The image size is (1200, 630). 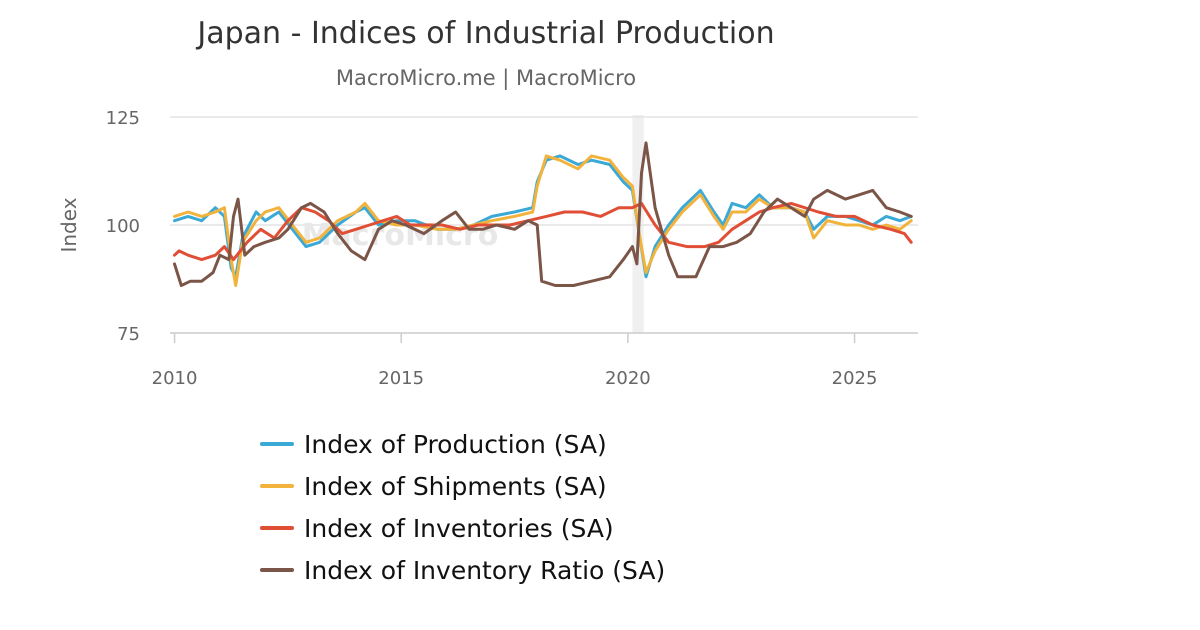 I want to click on legend-item: Index of Inventories (SA), so click(x=437, y=528).